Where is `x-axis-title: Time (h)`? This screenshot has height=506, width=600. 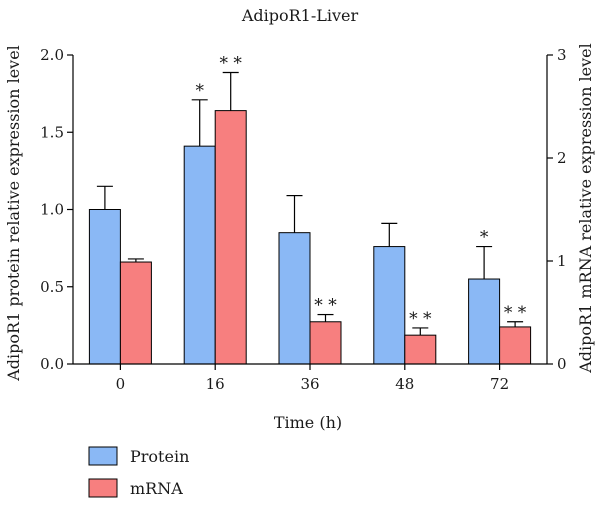
x-axis-title: Time (h) is located at coordinates (308, 422).